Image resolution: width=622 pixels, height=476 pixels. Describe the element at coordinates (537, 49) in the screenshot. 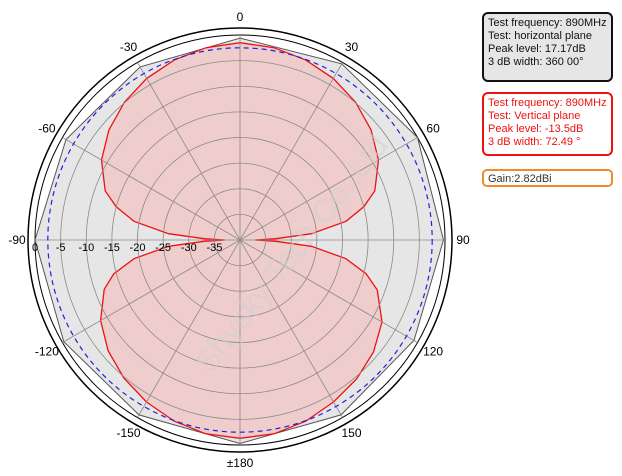

I see `legend-h-peak: Peak level: 17.17dB` at that location.